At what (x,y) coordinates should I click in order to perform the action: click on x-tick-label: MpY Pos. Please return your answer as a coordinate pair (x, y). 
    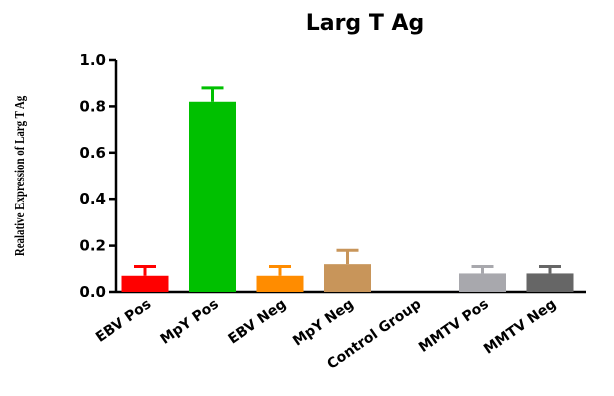
    Looking at the image, I should click on (190, 322).